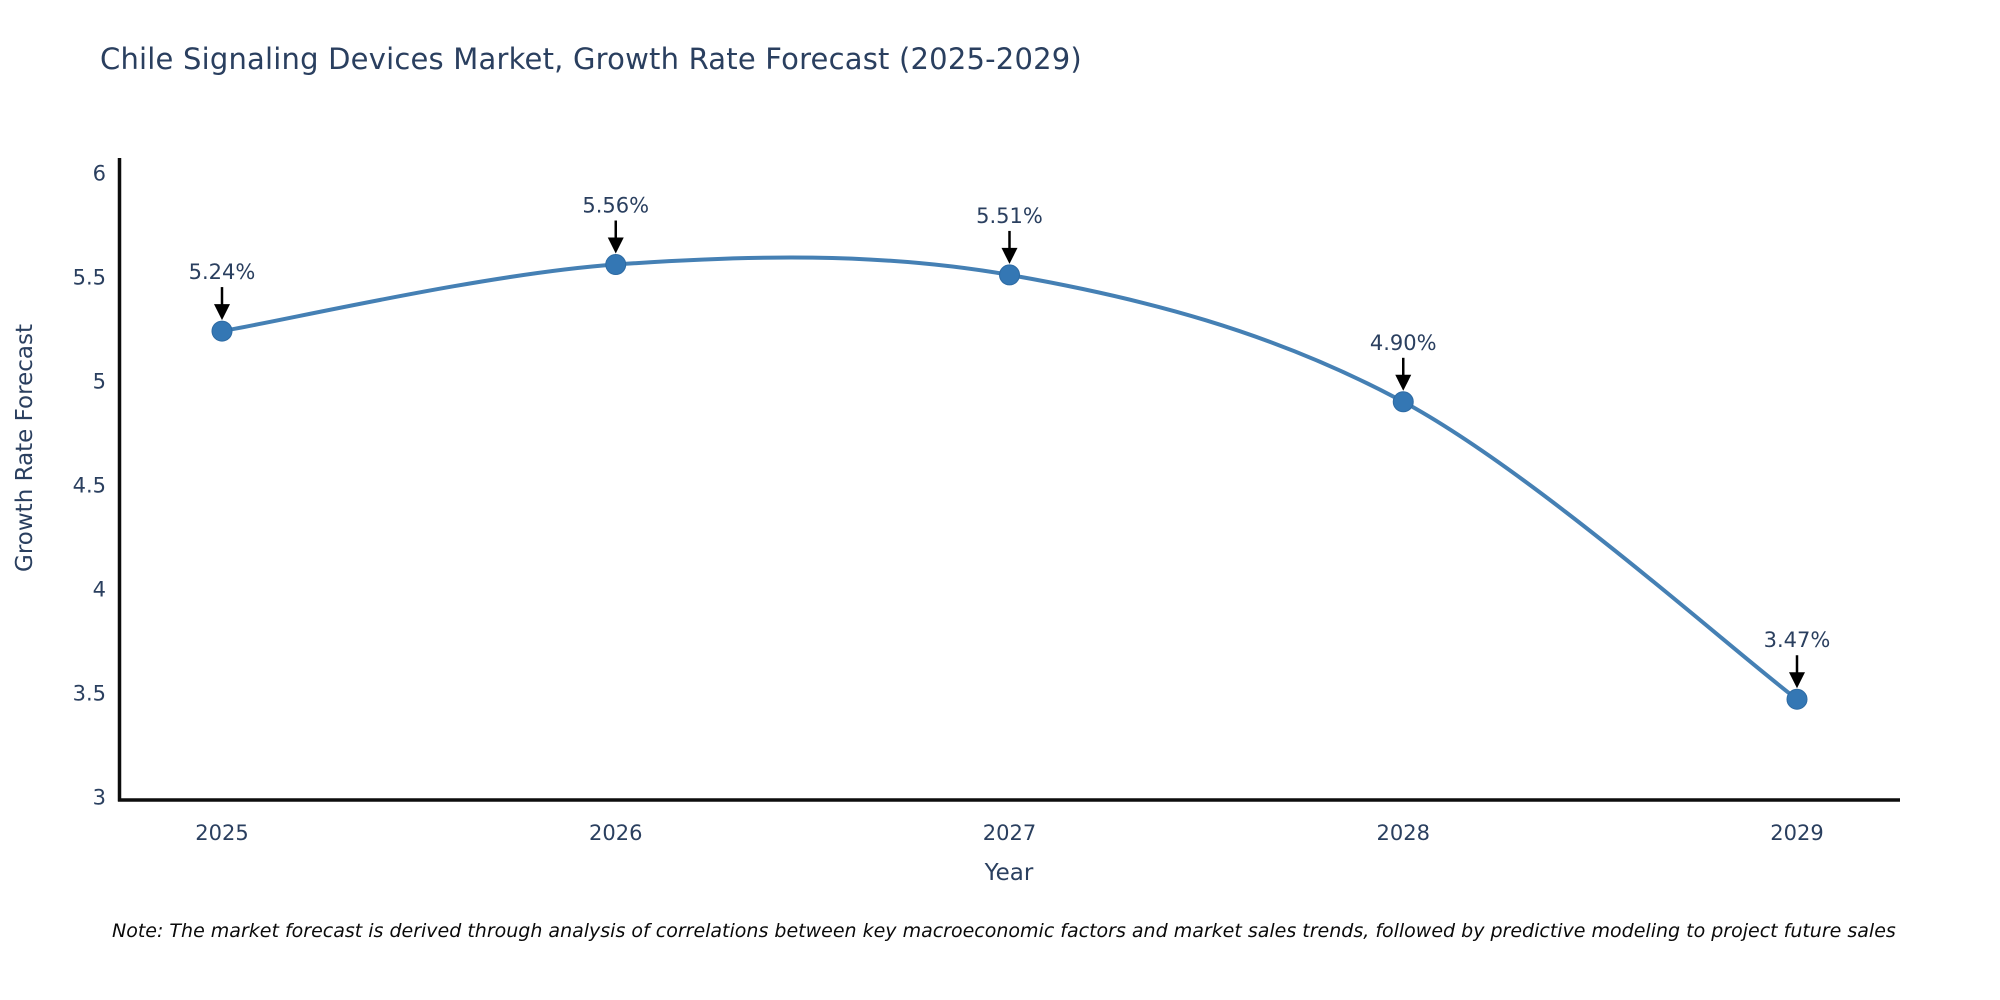 This screenshot has height=1000, width=2000. I want to click on data-point-label: 5.56%, so click(615, 206).